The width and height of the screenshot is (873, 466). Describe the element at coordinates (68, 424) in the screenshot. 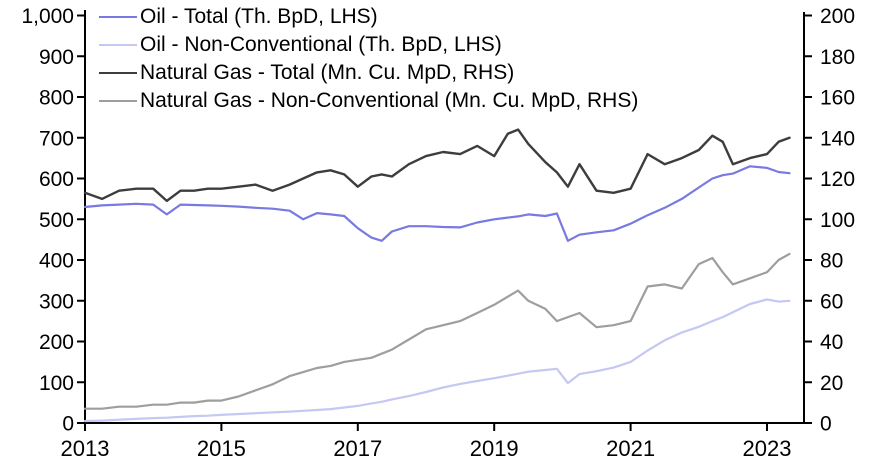

I see `left-axis-tick-label: 0` at that location.